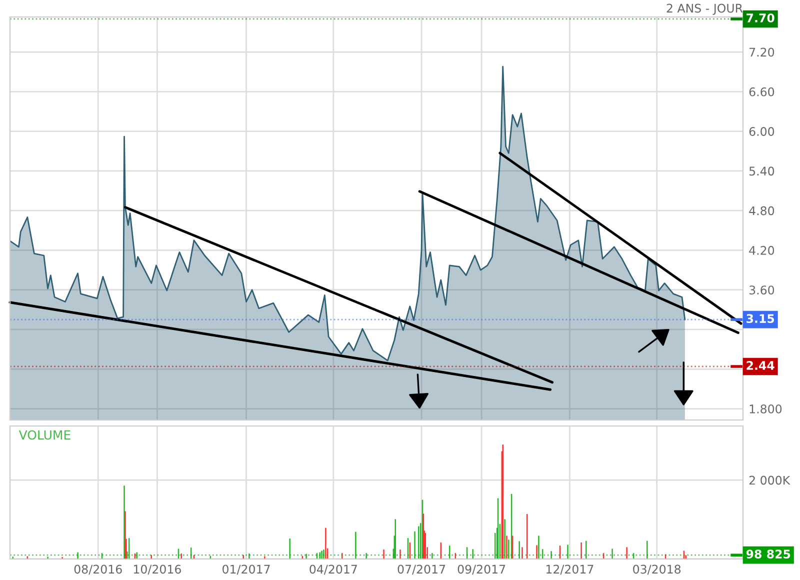 Image resolution: width=800 pixels, height=580 pixels. I want to click on y-tick-label: 3.60, so click(761, 290).